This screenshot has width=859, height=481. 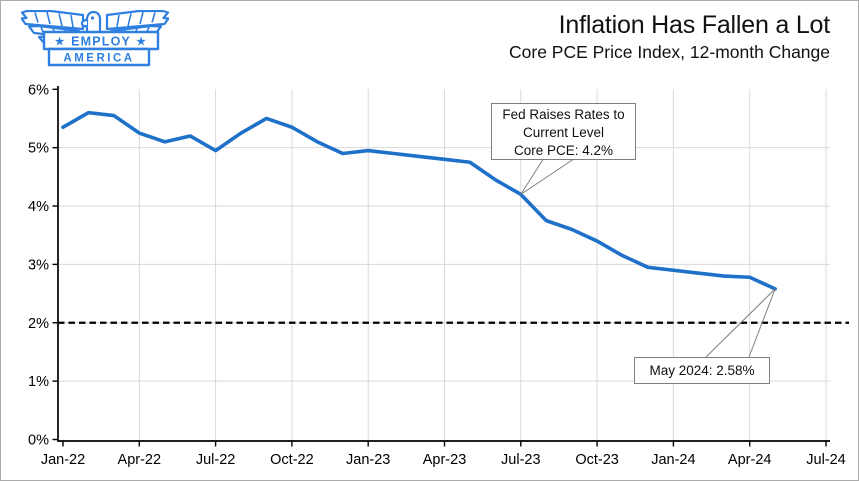 I want to click on y-tick-label: 5%, so click(x=38, y=149).